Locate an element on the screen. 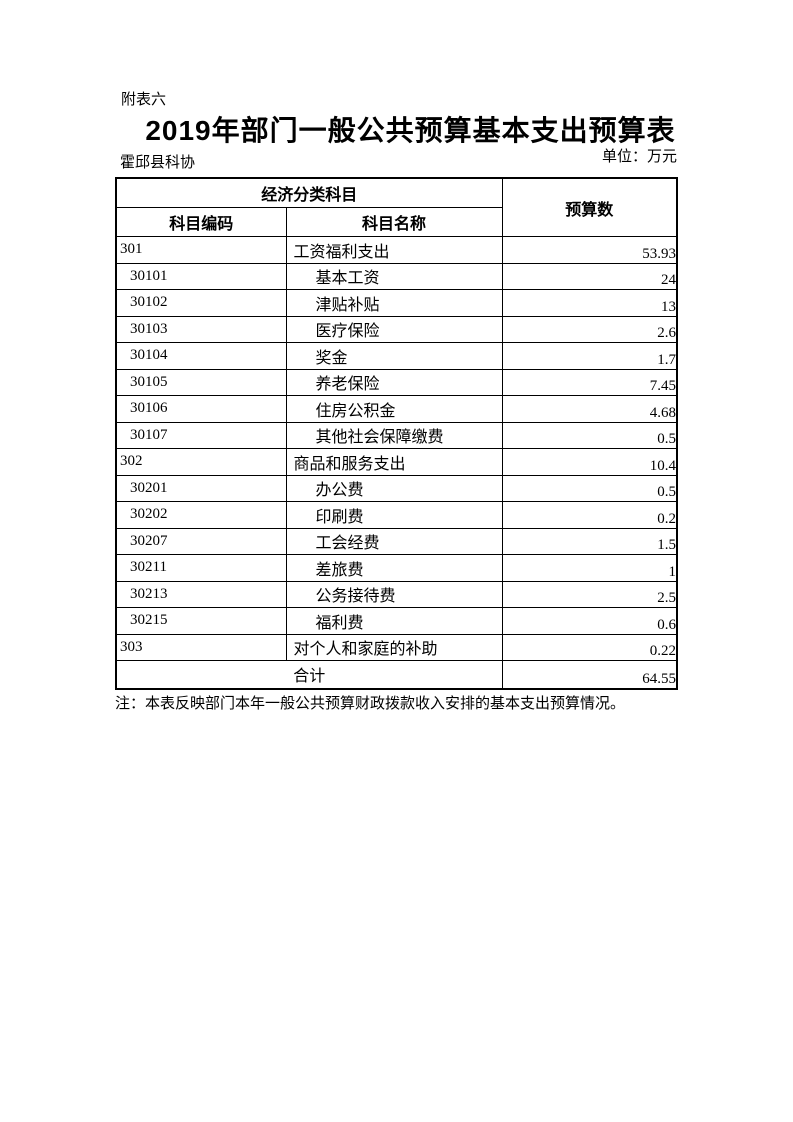 The image size is (793, 1122). name-cell: 印刷费 is located at coordinates (394, 515).